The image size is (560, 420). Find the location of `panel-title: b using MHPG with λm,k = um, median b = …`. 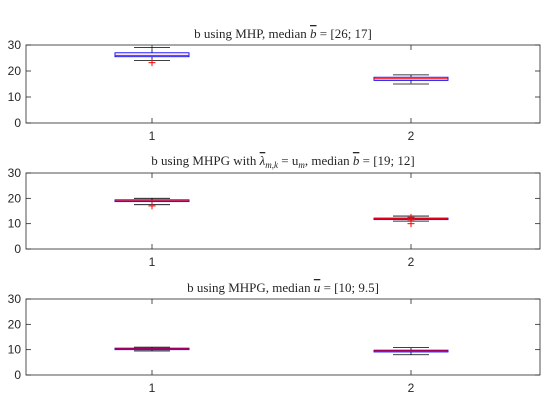

panel-title: b using MHPG with λm,k = um, median b = … is located at coordinates (282, 161).